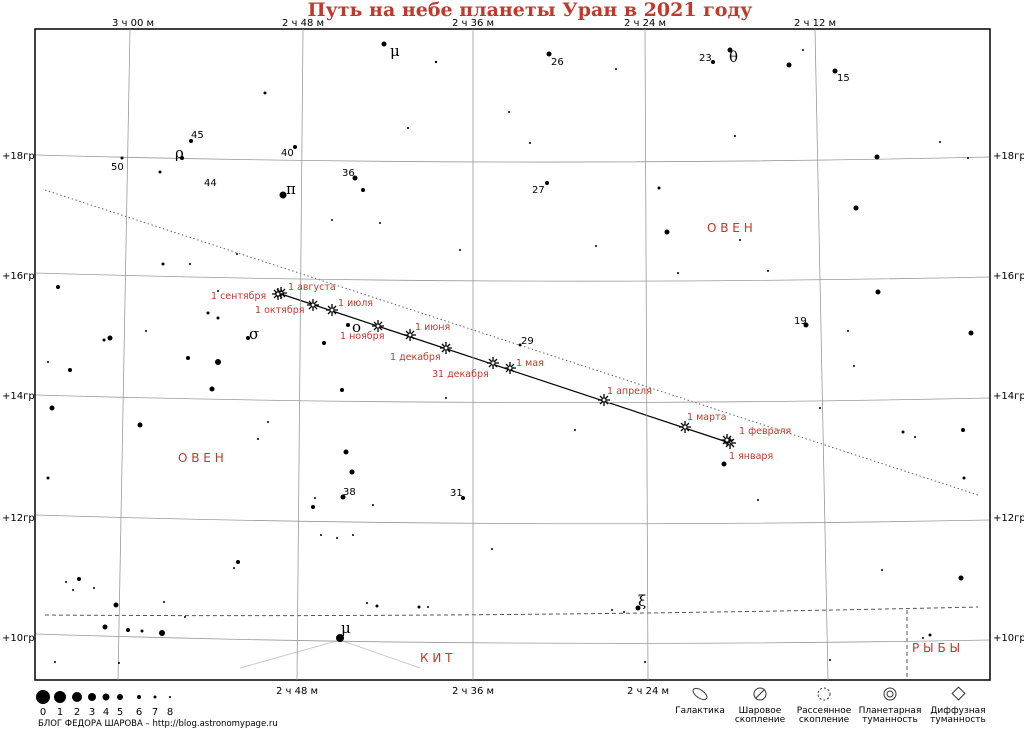 This screenshot has height=730, width=1024. What do you see at coordinates (43, 712) in the screenshot?
I see `magnitude-label: 0` at bounding box center [43, 712].